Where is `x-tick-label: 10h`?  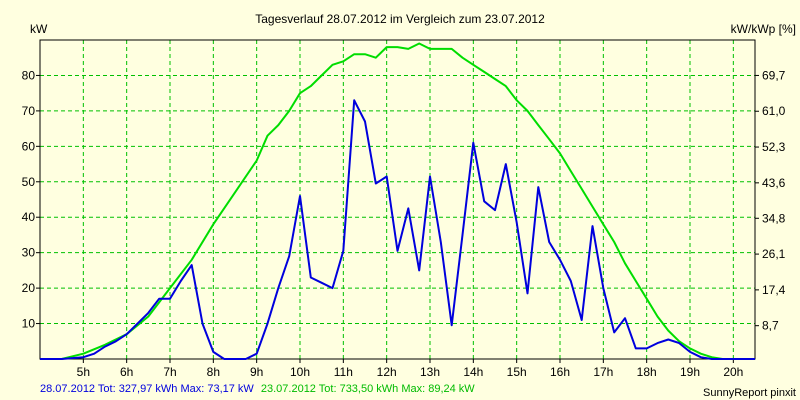
x-tick-label: 10h is located at coordinates (300, 372).